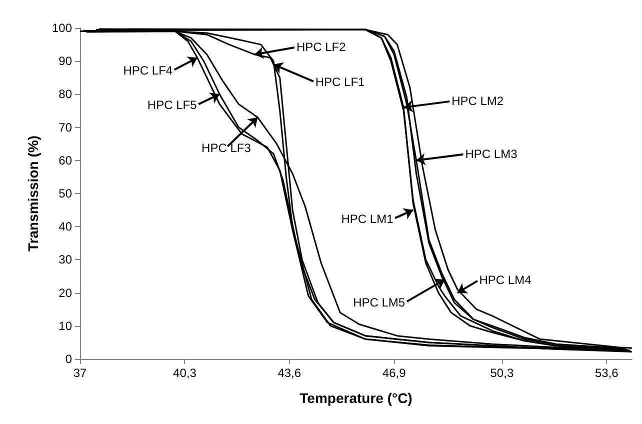  What do you see at coordinates (367, 219) in the screenshot?
I see `annotation: HPC LM1` at bounding box center [367, 219].